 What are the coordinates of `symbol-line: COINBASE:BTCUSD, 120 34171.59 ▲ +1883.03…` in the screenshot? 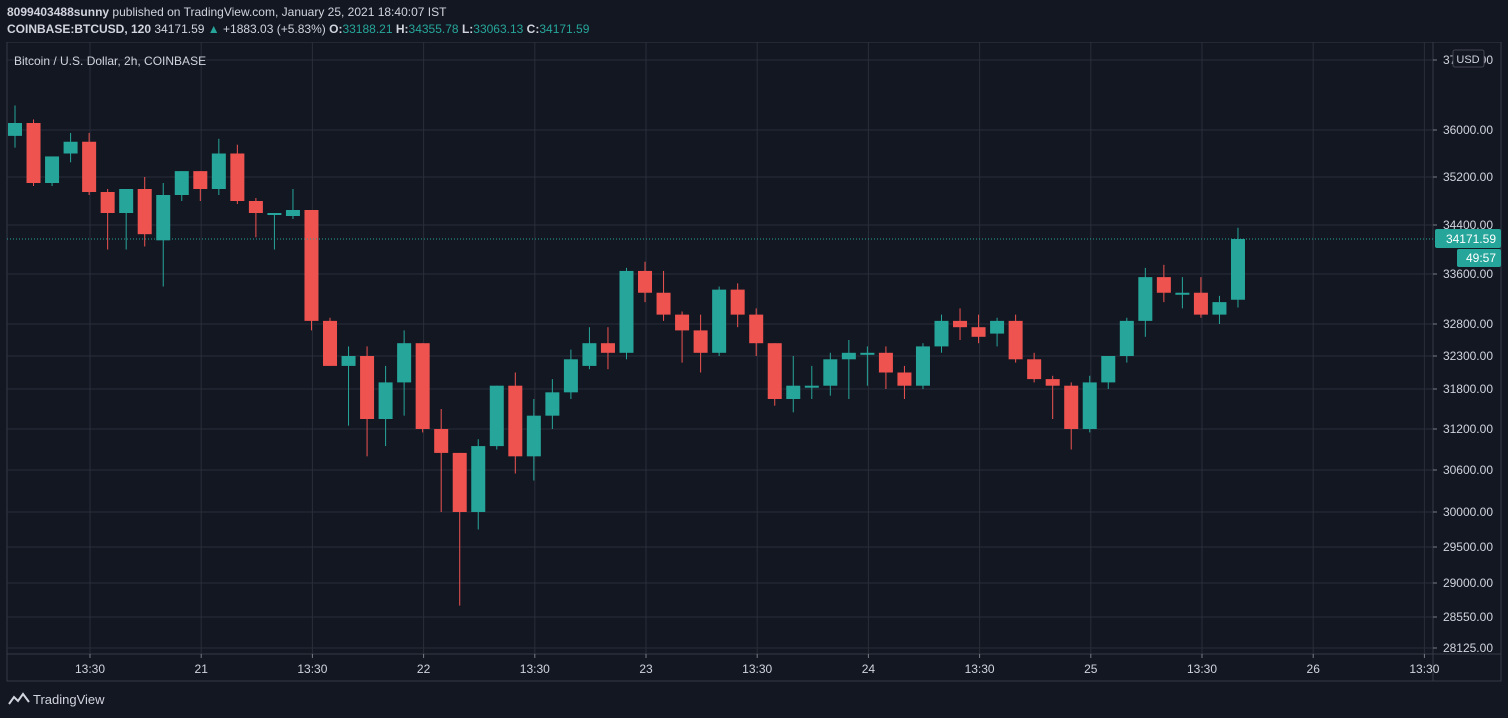 It's located at (298, 29).